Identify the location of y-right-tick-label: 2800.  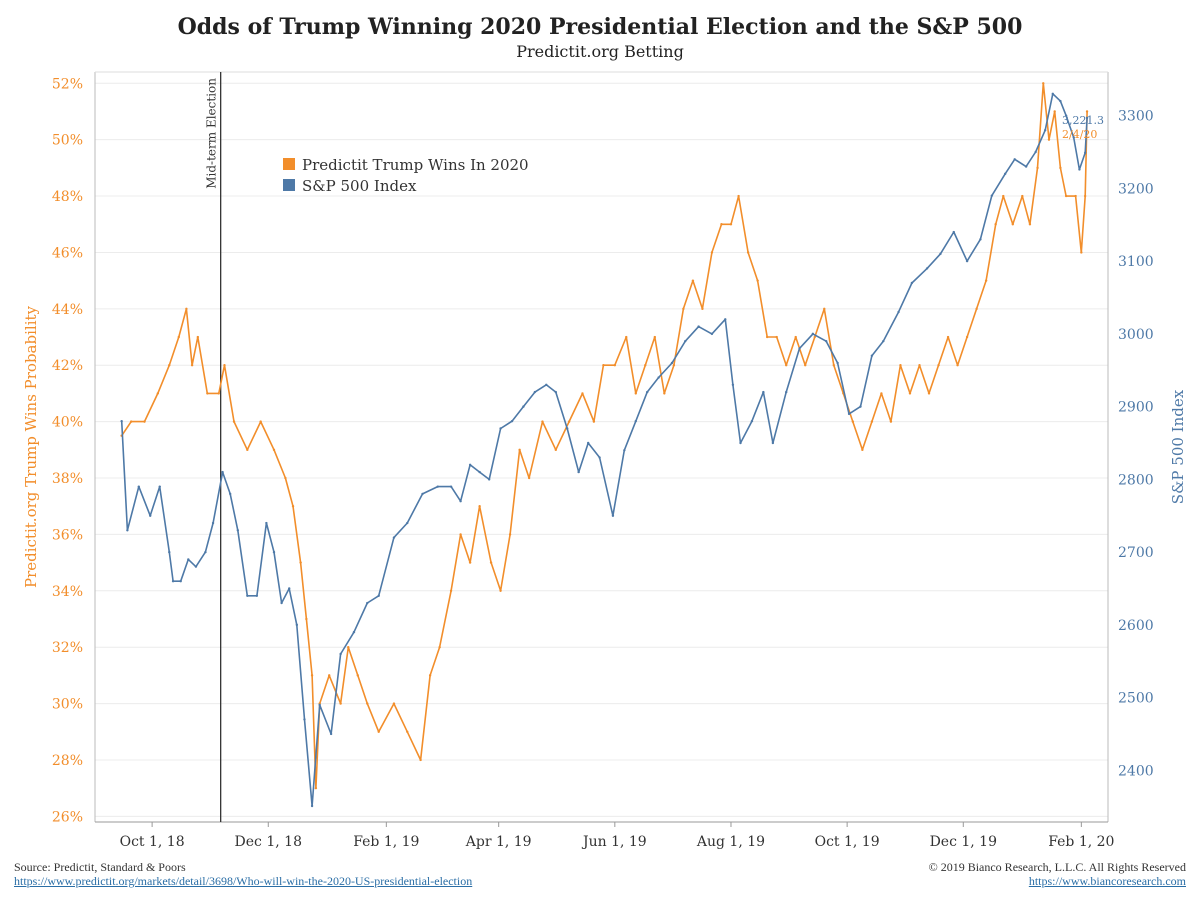
(1136, 480).